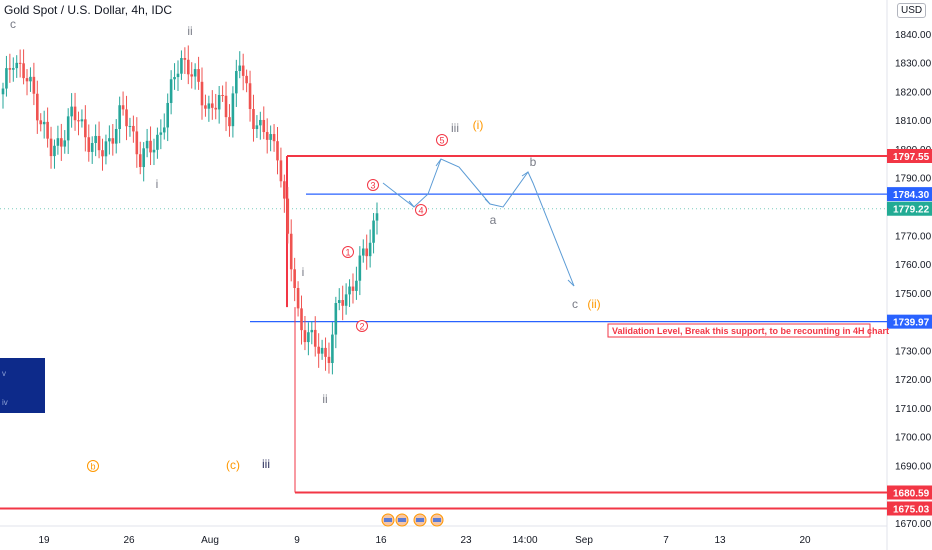 This screenshot has width=932, height=550. Describe the element at coordinates (88, 10) in the screenshot. I see `symbol-title: Gold Spot / U.S. Dollar, 4h, IDC` at that location.